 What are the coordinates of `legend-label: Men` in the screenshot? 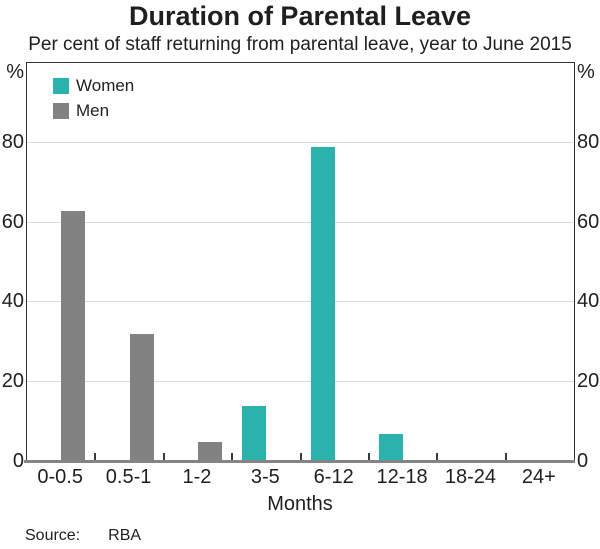 It's located at (93, 110).